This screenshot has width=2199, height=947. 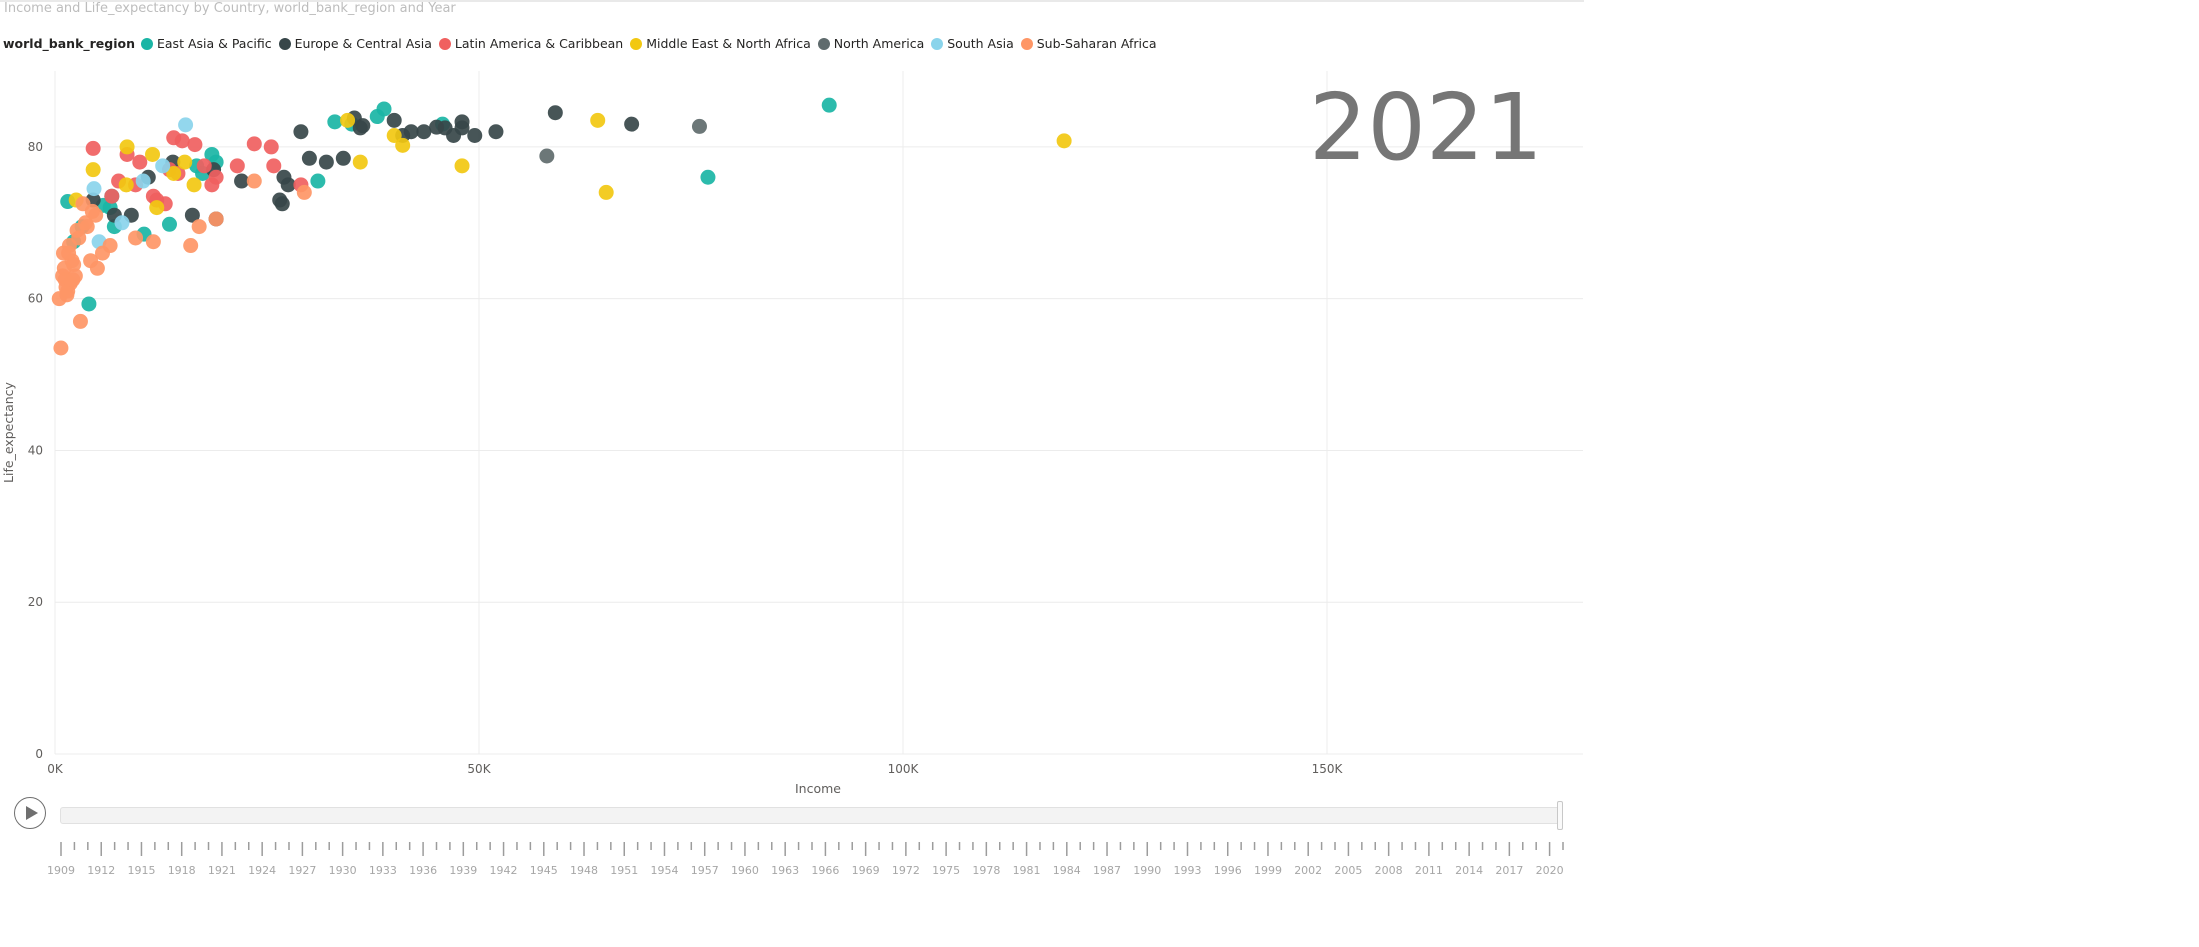 What do you see at coordinates (479, 769) in the screenshot?
I see `x-tick-label: 50K` at bounding box center [479, 769].